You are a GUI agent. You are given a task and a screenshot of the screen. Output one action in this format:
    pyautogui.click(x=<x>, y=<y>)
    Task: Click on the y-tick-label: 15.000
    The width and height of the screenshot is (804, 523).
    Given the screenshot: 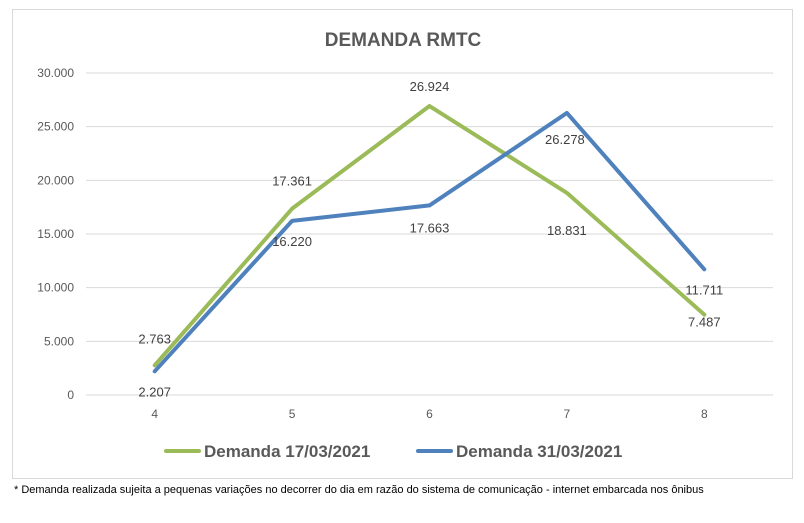 What is the action you would take?
    pyautogui.click(x=55, y=234)
    